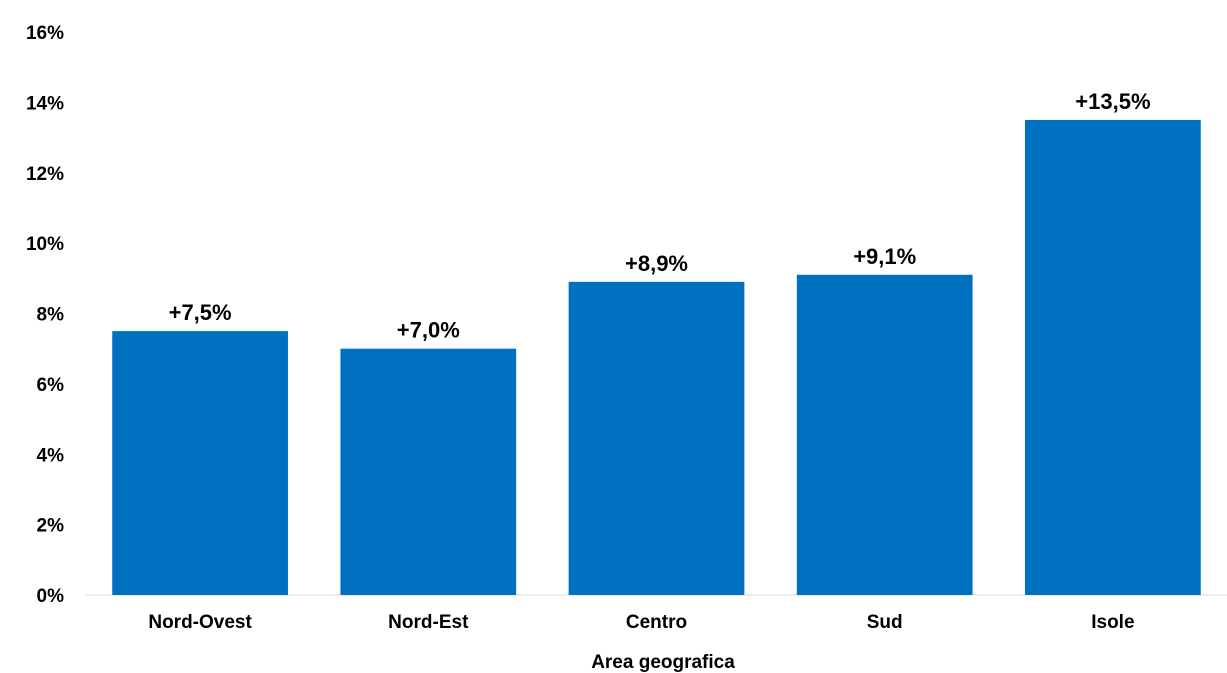  I want to click on y-tick-label: 0%, so click(51, 596).